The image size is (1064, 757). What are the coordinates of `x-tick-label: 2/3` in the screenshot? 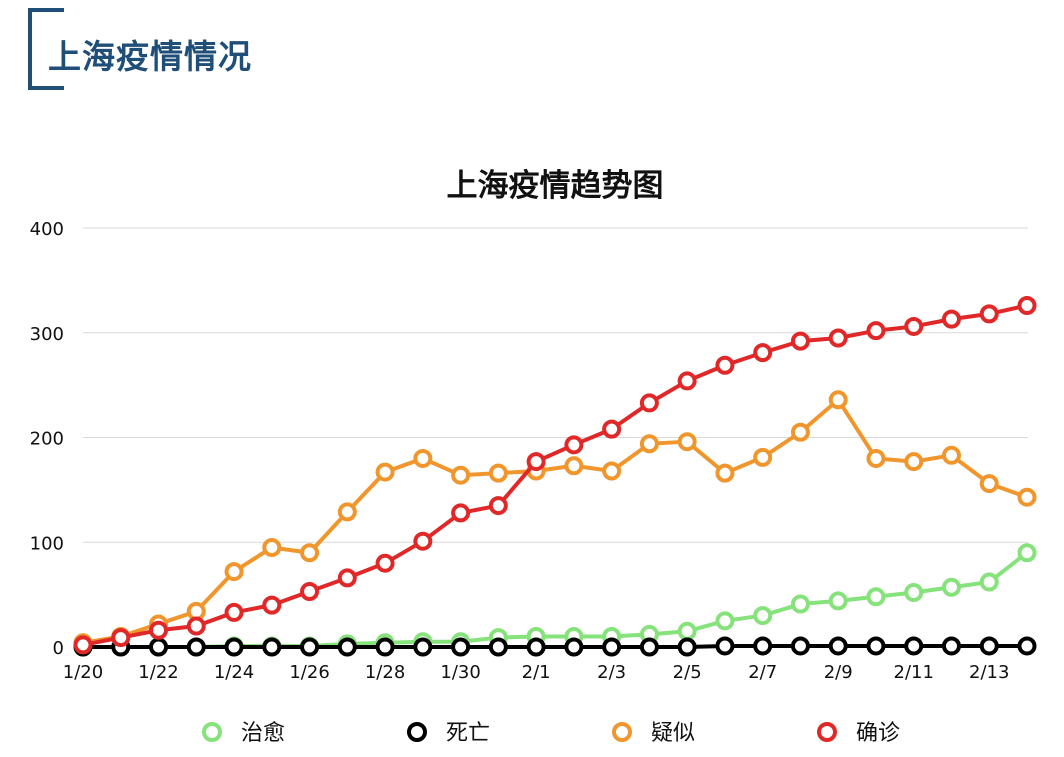 It's located at (611, 672).